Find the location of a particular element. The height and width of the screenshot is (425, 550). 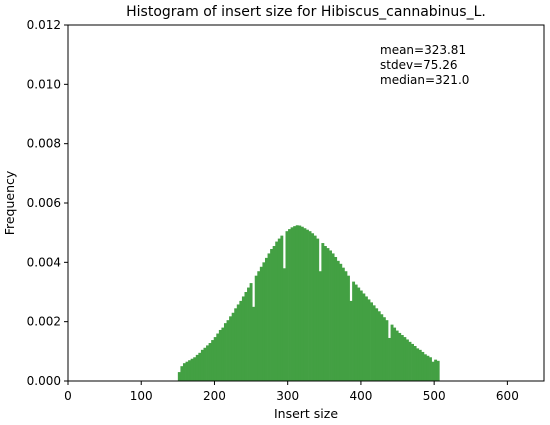

x-tick-label: 0 is located at coordinates (68, 396).